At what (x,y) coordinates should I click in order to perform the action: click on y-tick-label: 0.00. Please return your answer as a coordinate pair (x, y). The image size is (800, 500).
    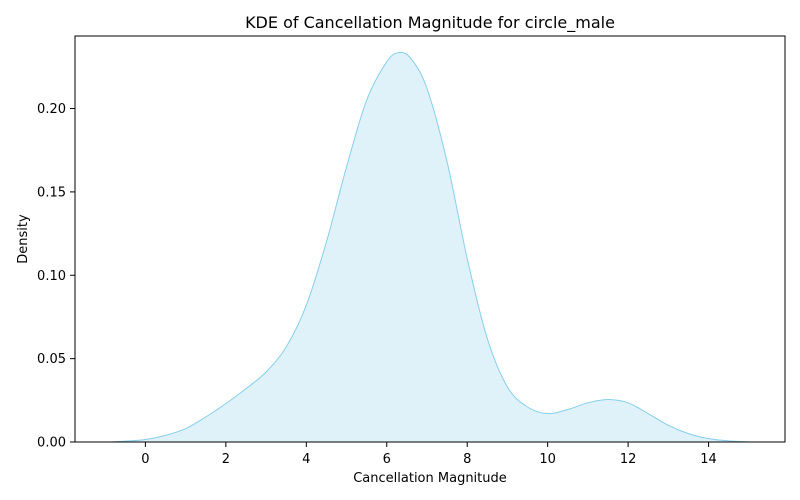
    Looking at the image, I should click on (51, 443).